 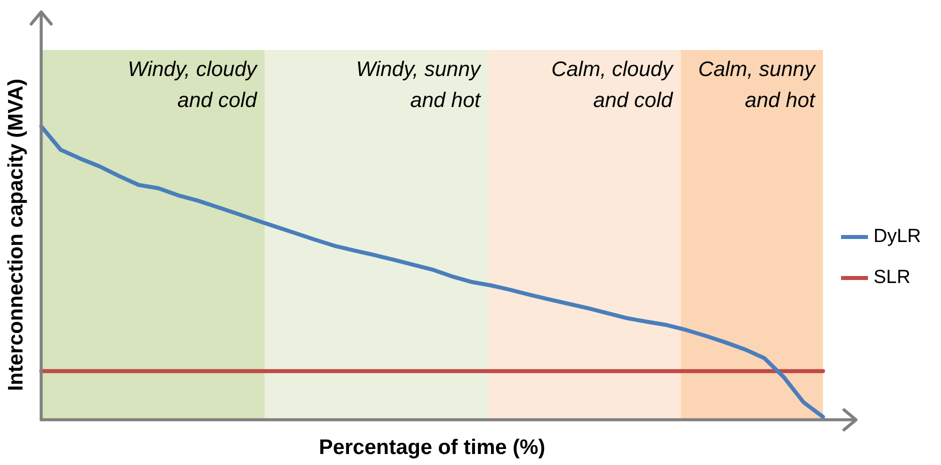 I want to click on text: Windy, sunny and hot, so click(x=419, y=85).